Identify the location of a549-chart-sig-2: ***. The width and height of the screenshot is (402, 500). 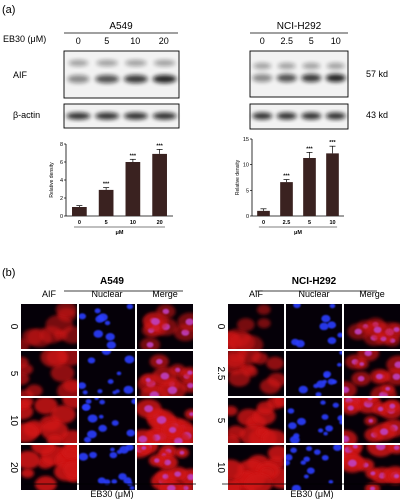
(133, 156).